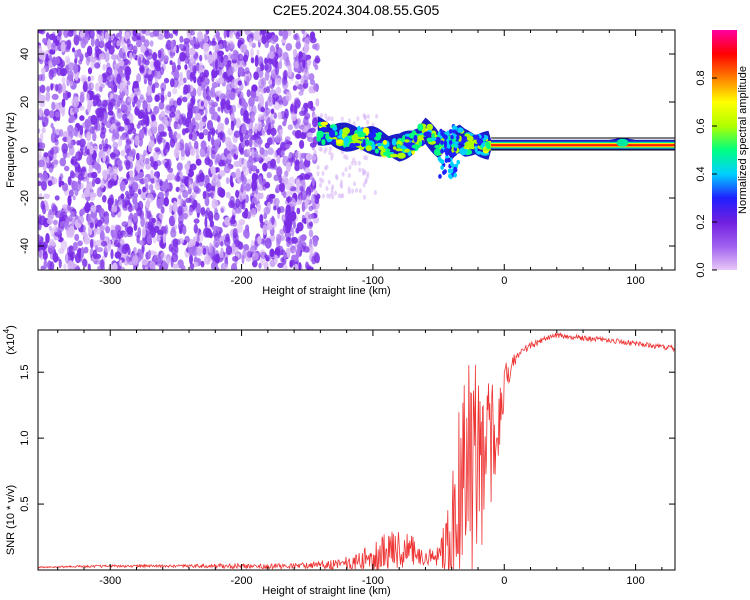  I want to click on snr-y-tick-label: 1.5, so click(25, 372).